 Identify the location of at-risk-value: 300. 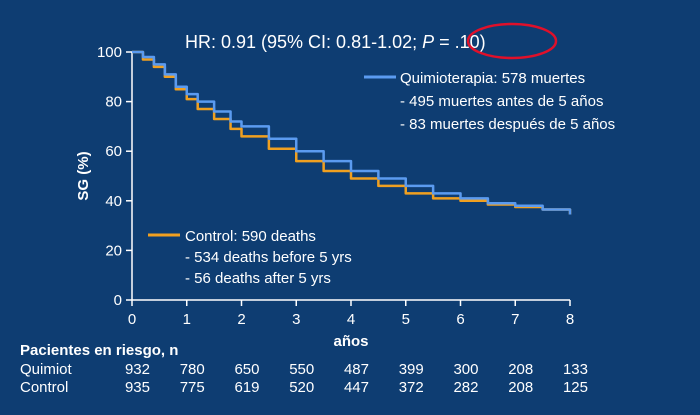
(465, 369).